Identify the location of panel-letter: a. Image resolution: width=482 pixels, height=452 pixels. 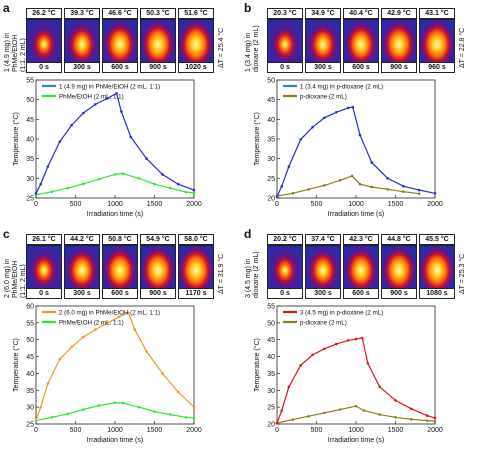
(6, 8).